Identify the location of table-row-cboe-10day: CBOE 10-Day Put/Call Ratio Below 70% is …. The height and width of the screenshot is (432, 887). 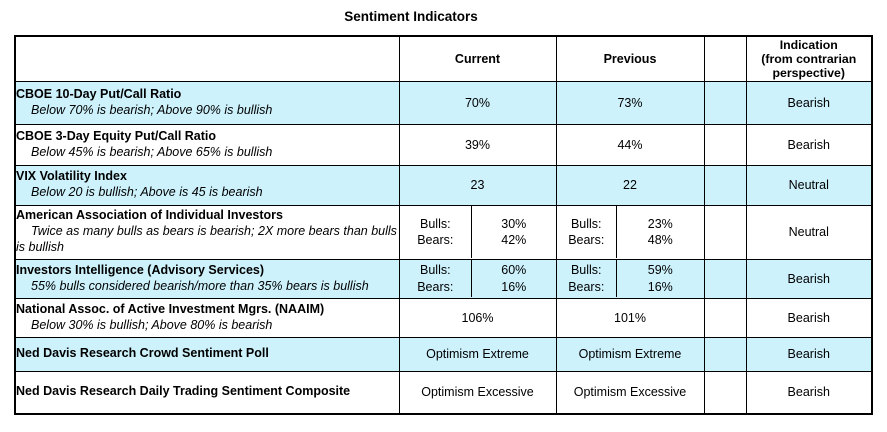
(443, 102).